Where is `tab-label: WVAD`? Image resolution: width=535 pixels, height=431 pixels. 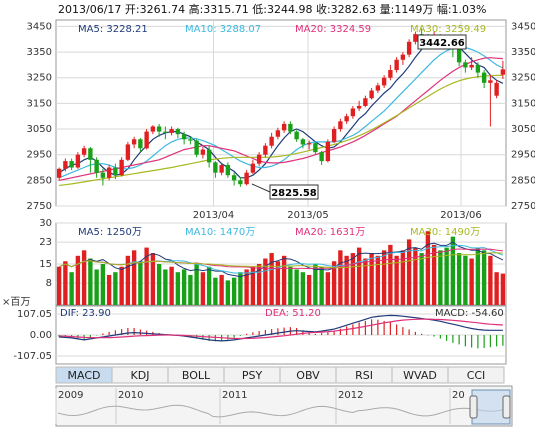 tab-label: WVAD is located at coordinates (420, 375).